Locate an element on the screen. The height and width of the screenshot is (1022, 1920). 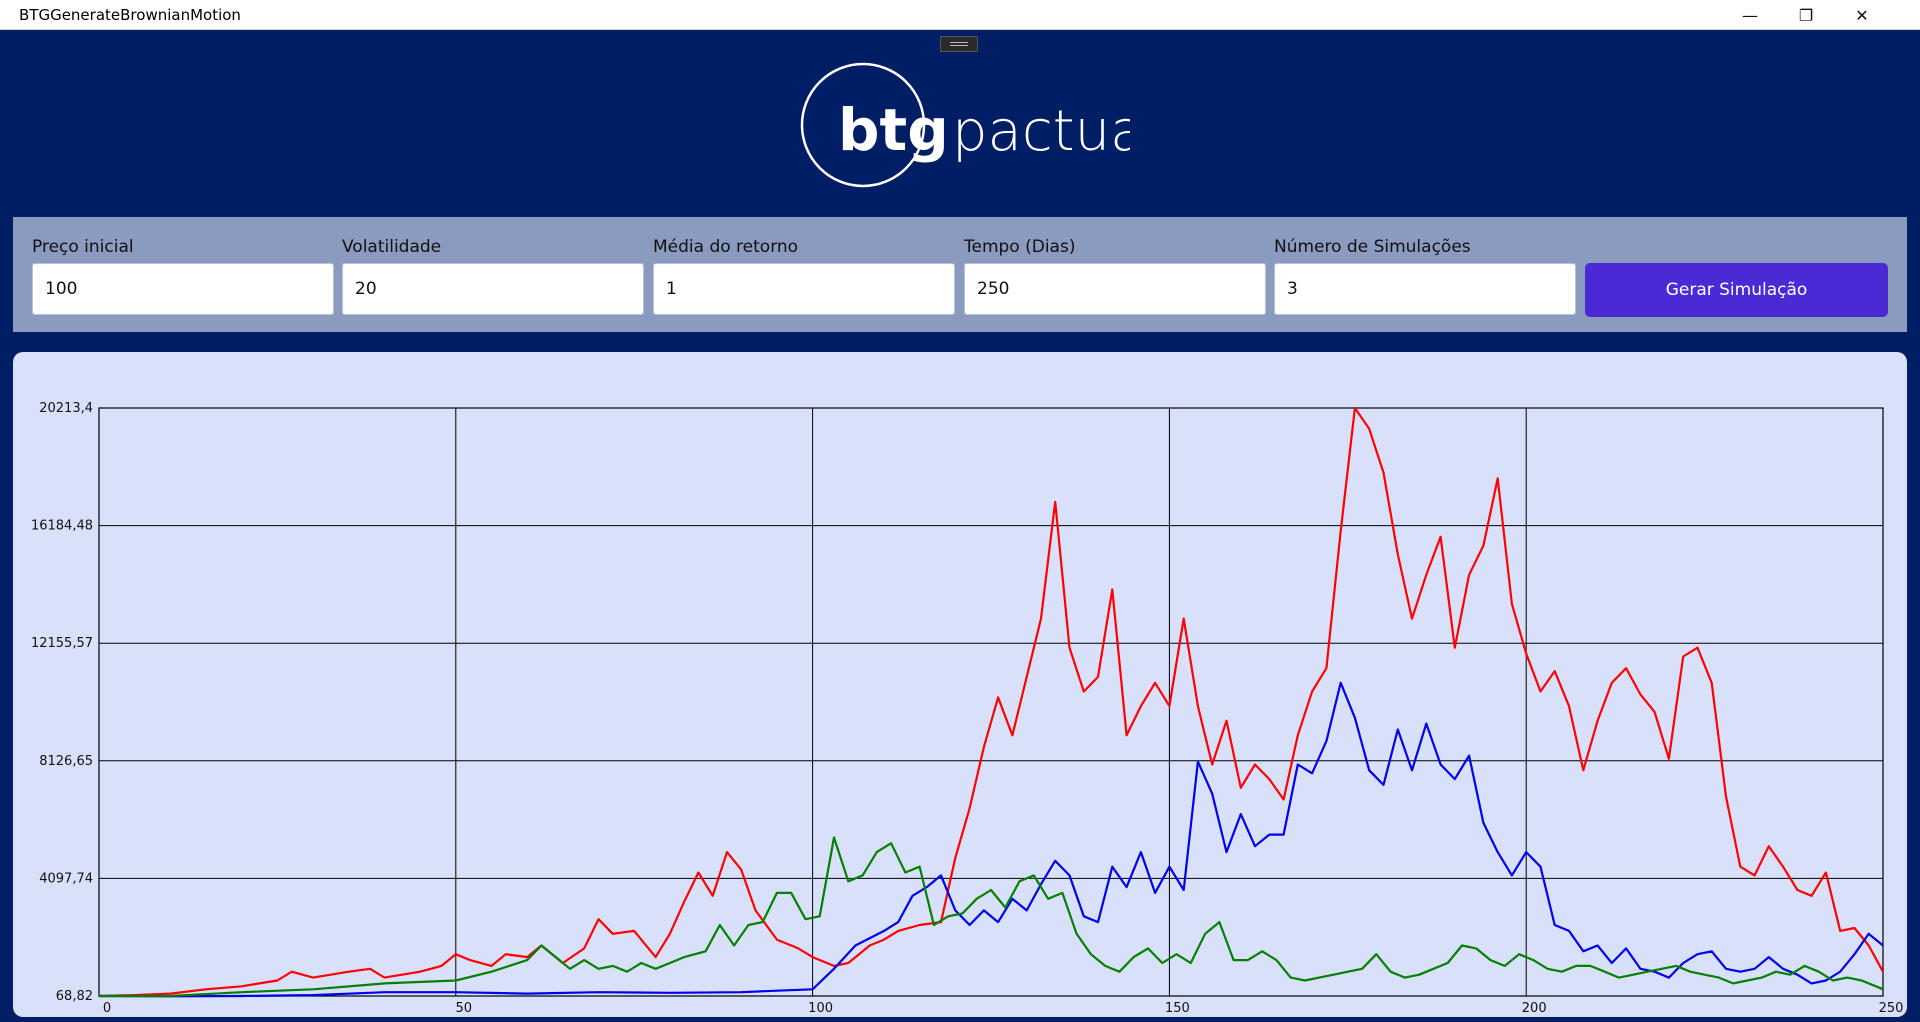
initial-price-input is located at coordinates (183, 289).